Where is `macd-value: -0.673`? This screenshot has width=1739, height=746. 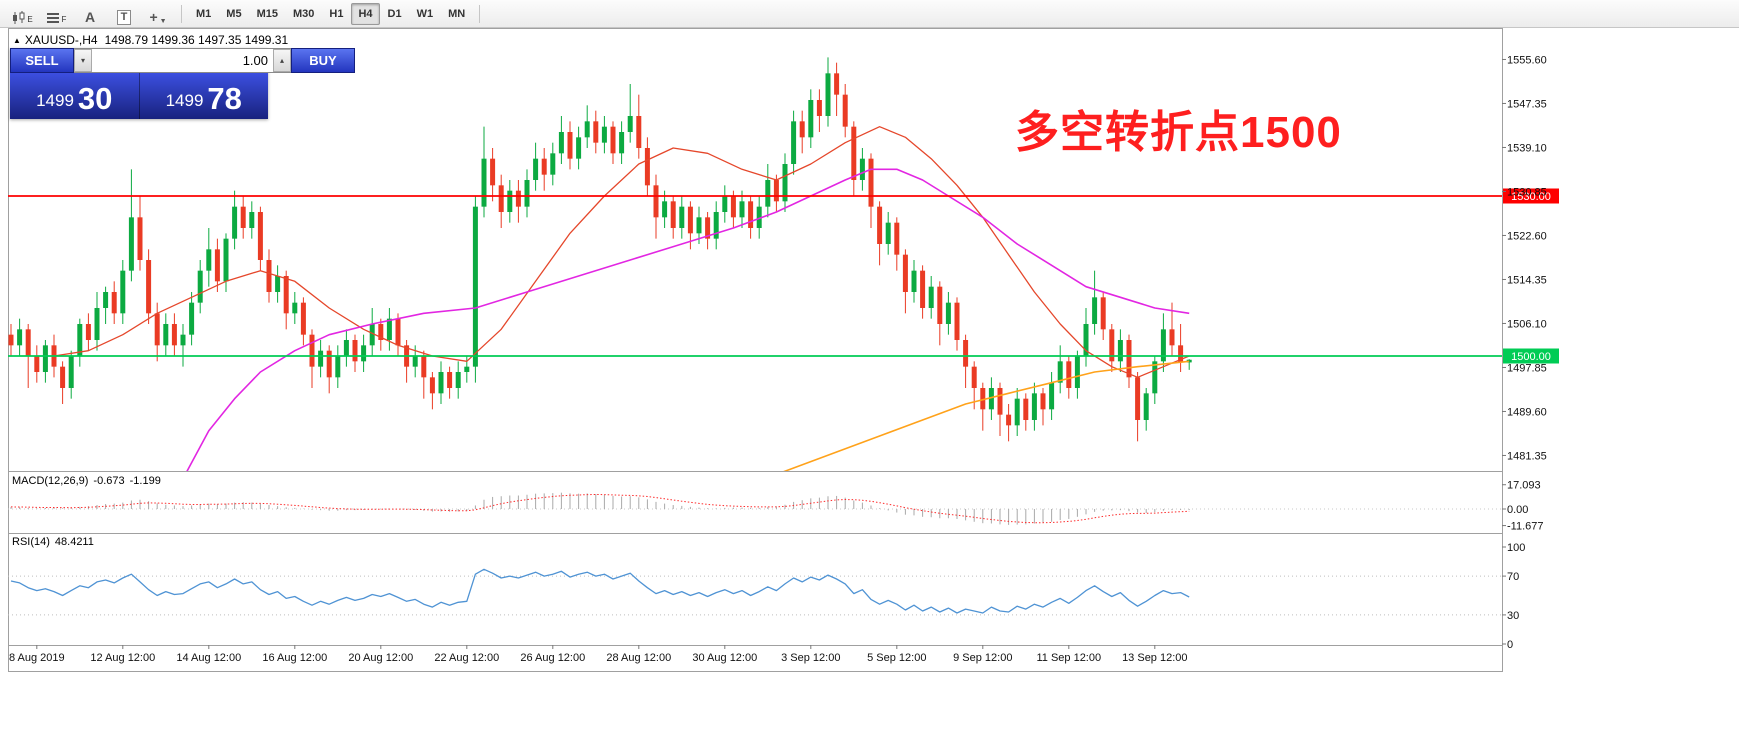 macd-value: -0.673 is located at coordinates (109, 481).